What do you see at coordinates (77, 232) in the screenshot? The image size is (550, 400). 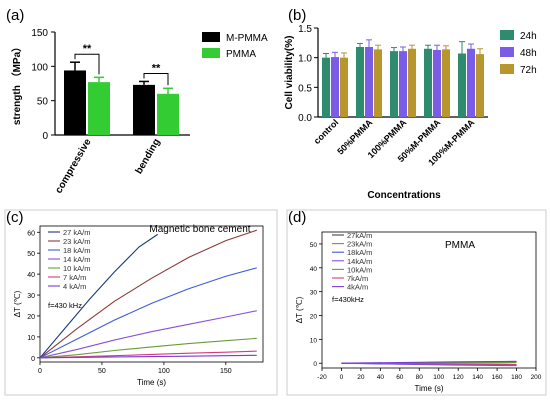 I see `legend-label: 27 kA/m` at bounding box center [77, 232].